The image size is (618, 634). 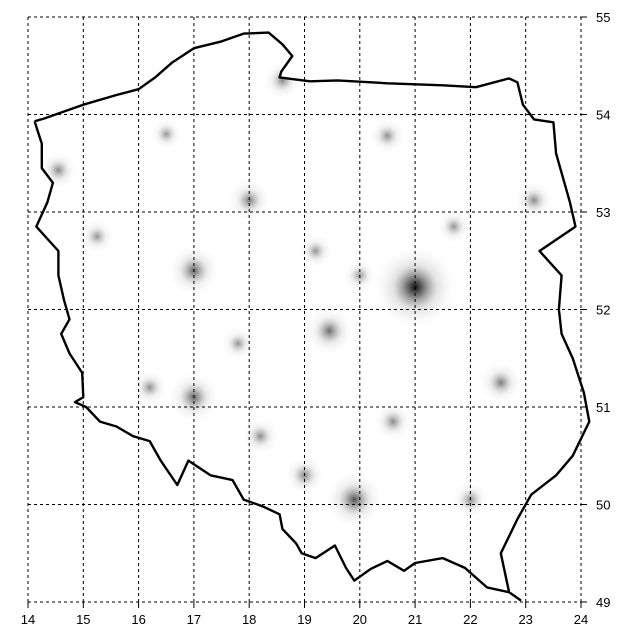 What do you see at coordinates (603, 17) in the screenshot?
I see `y-tick-label: 55` at bounding box center [603, 17].